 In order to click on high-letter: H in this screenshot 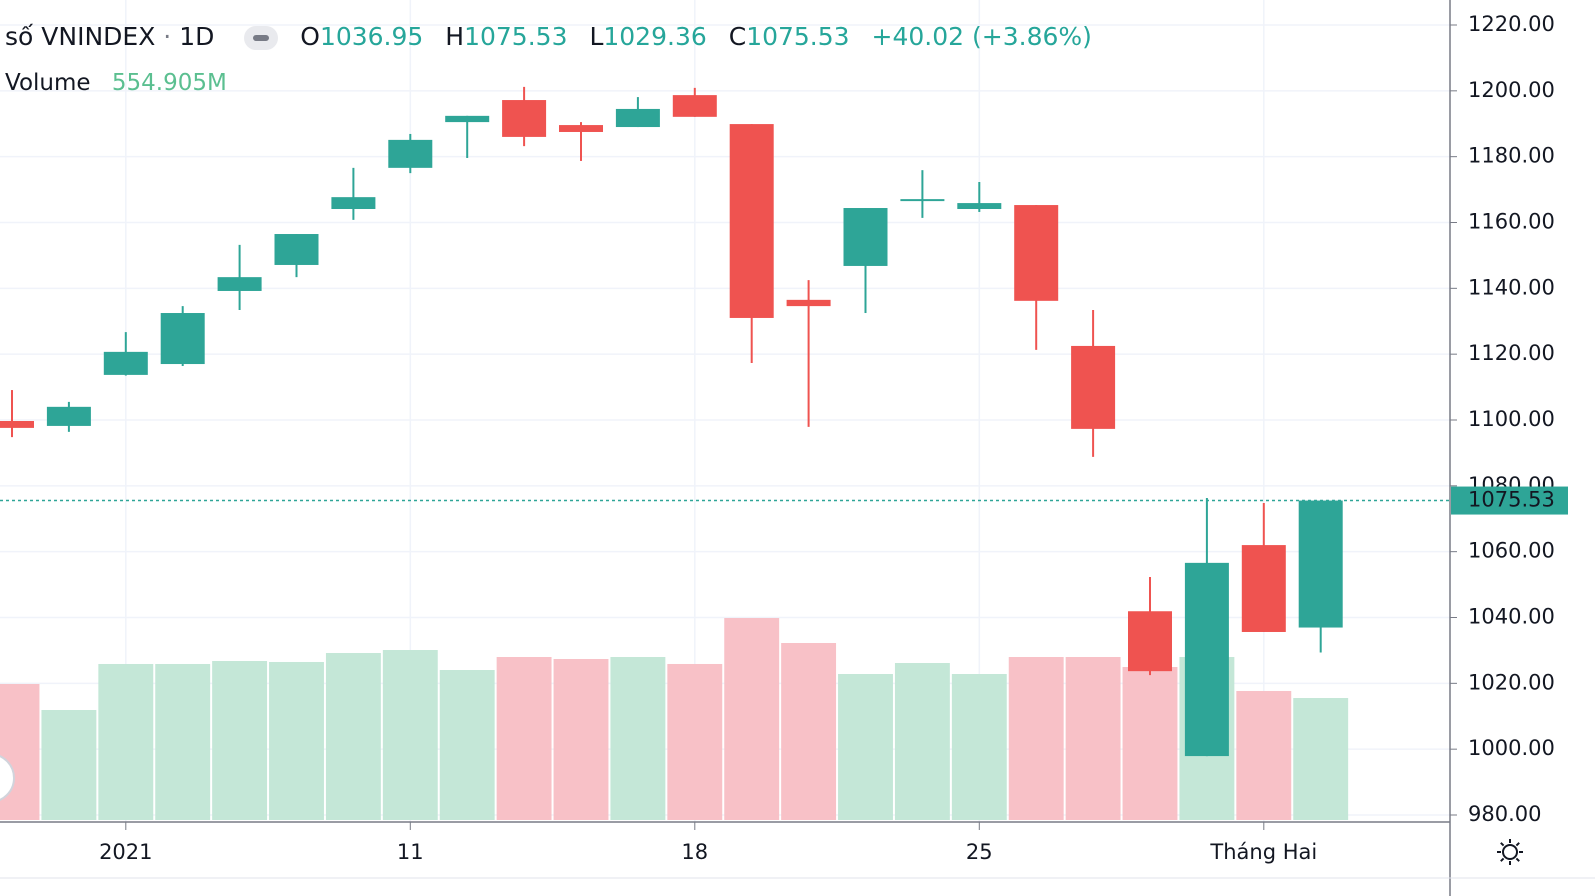, I will do `click(455, 36)`.